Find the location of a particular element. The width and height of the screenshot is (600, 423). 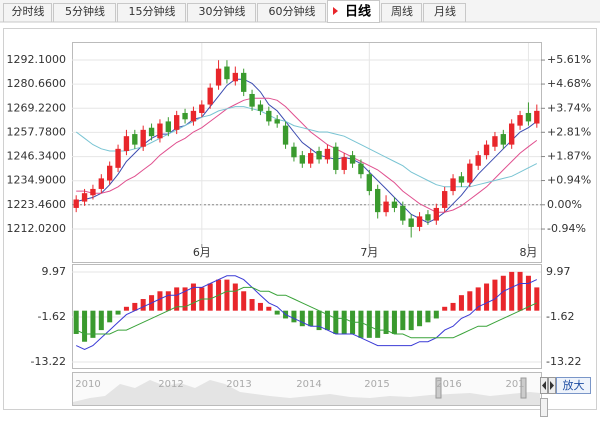

y2-tick-label: -0.94% is located at coordinates (566, 228).